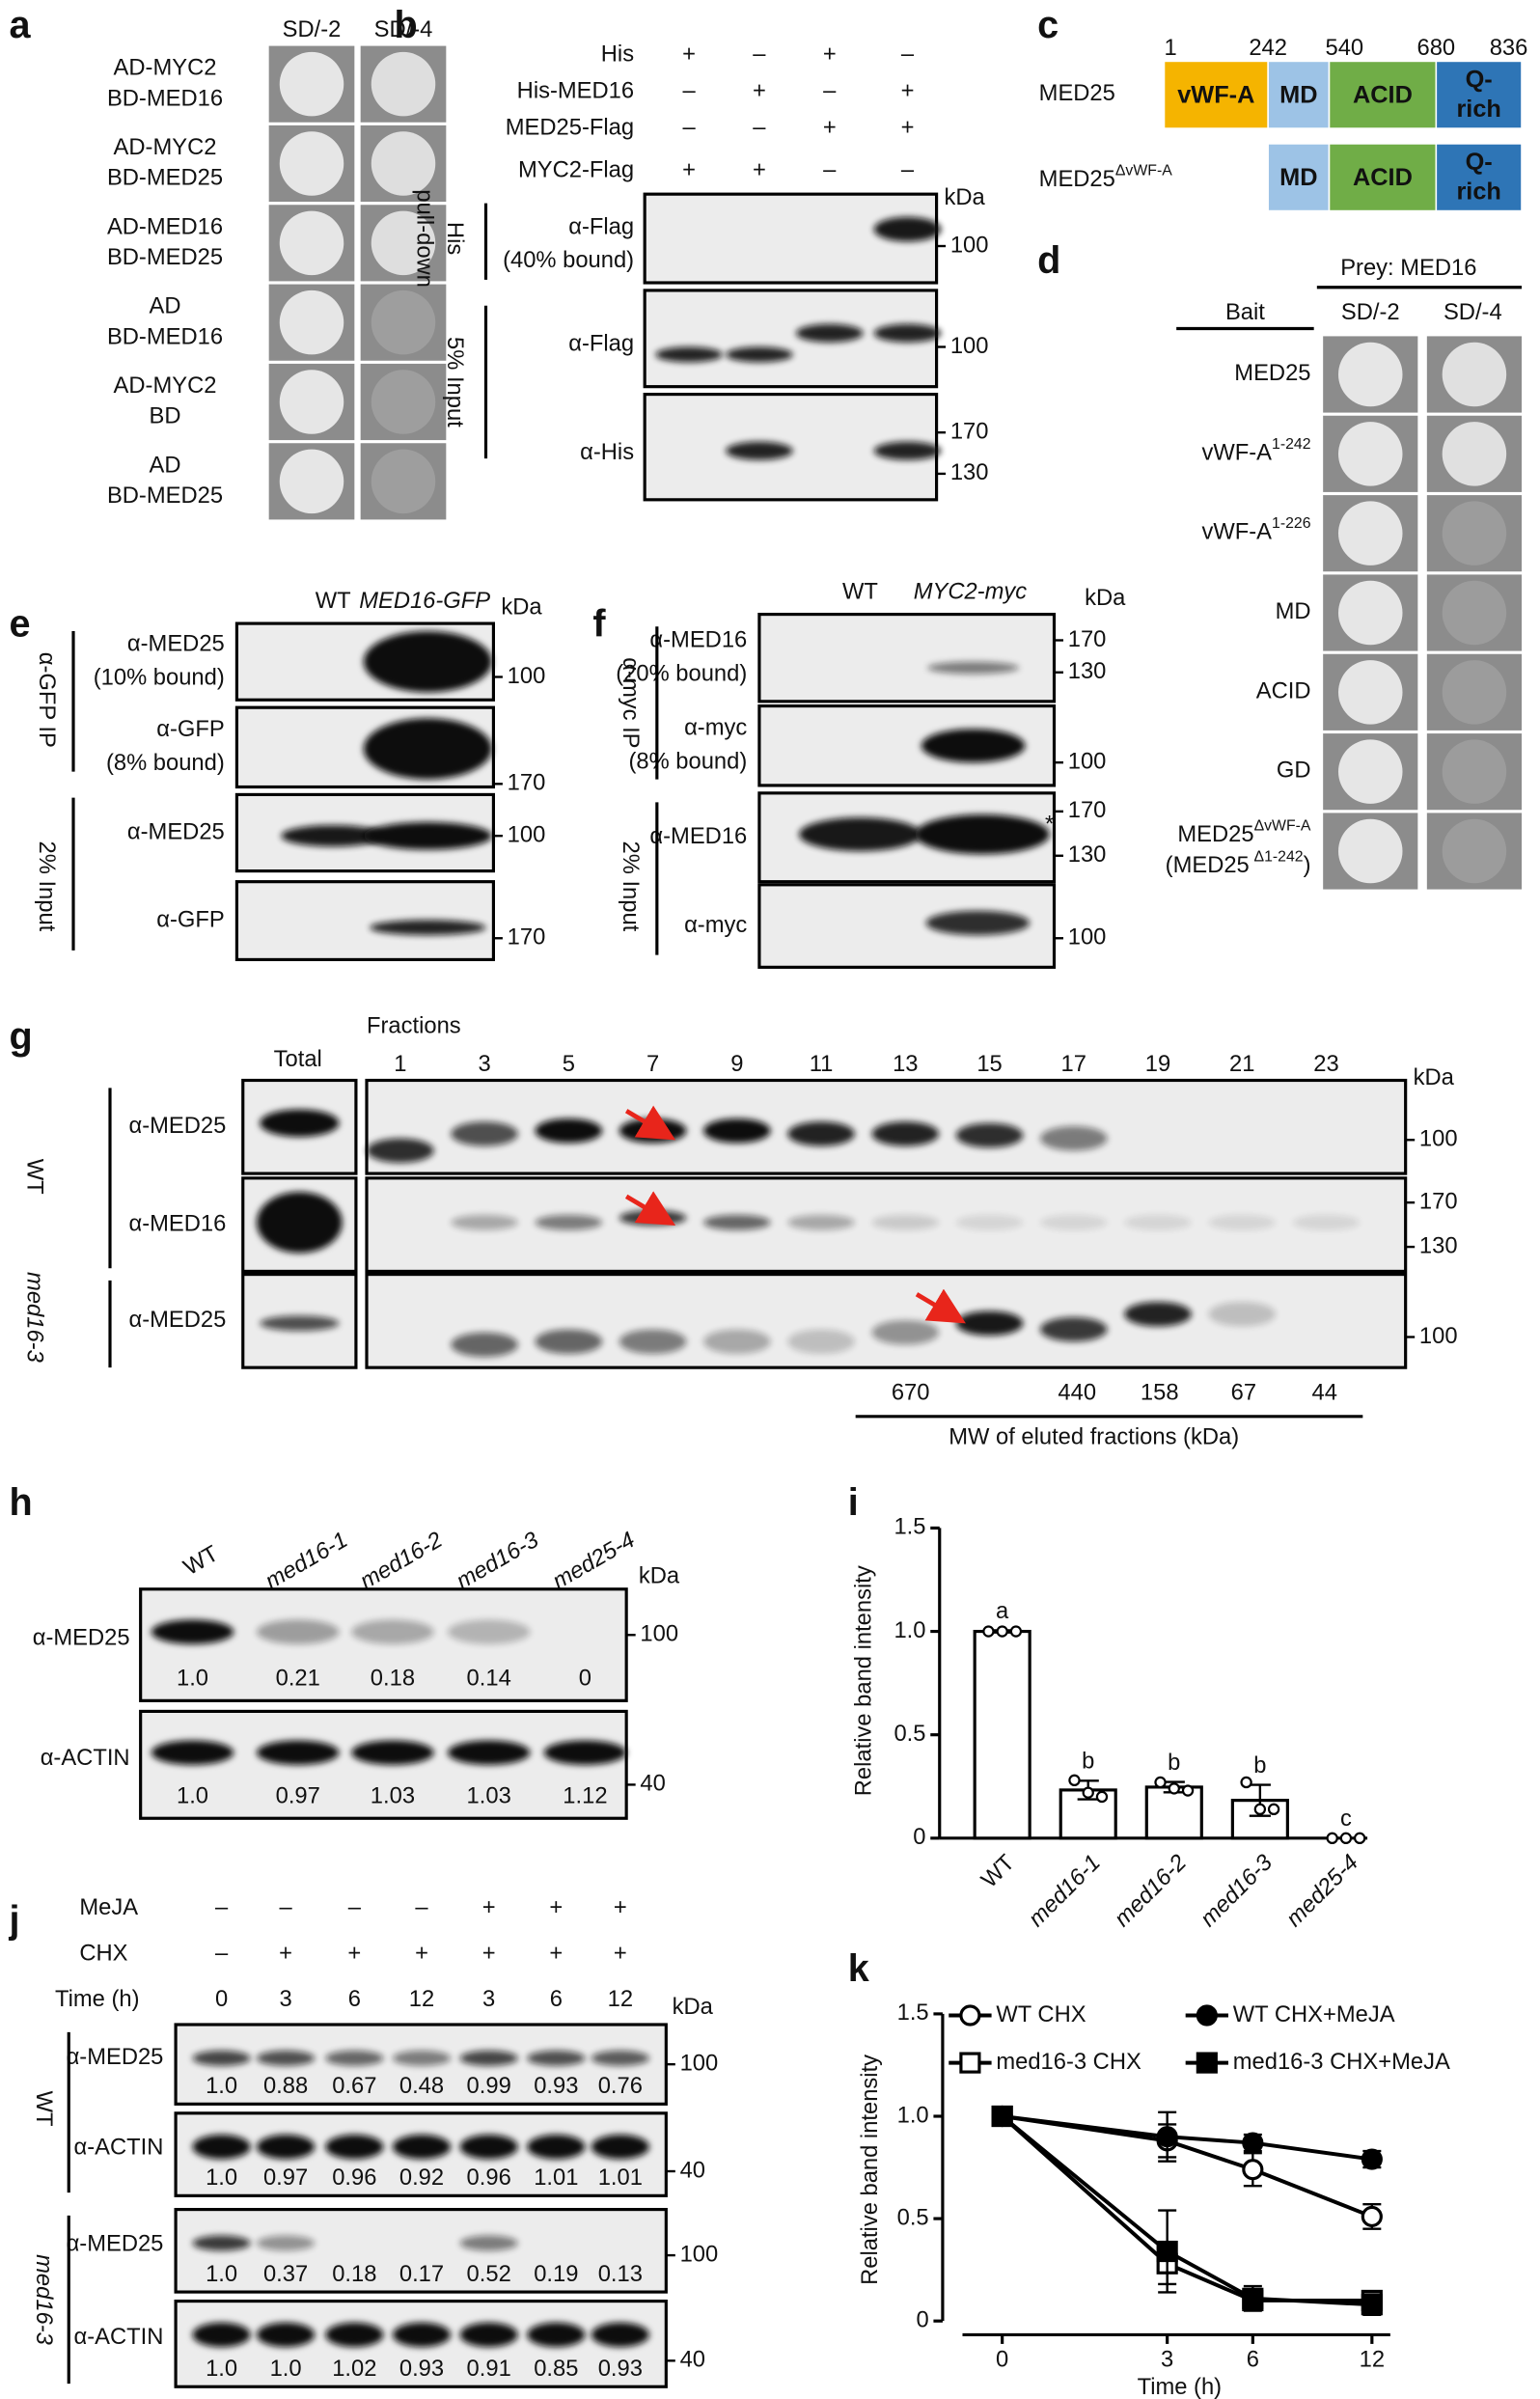 Image resolution: width=1540 pixels, height=2399 pixels. Describe the element at coordinates (21, 25) in the screenshot. I see `panel-label: a` at that location.